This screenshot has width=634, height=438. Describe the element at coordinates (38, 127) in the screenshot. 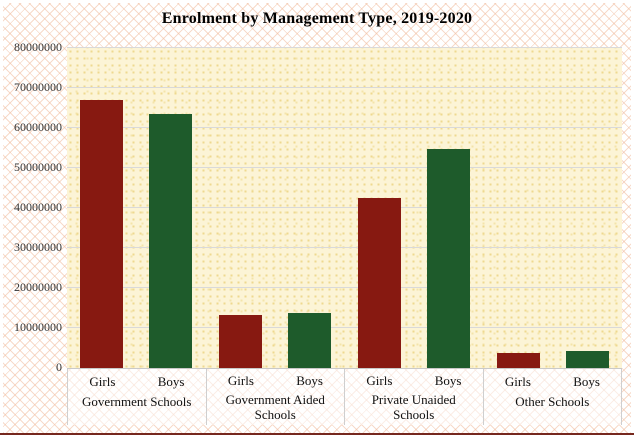

I see `y-axis-tick-label: 60000000` at that location.